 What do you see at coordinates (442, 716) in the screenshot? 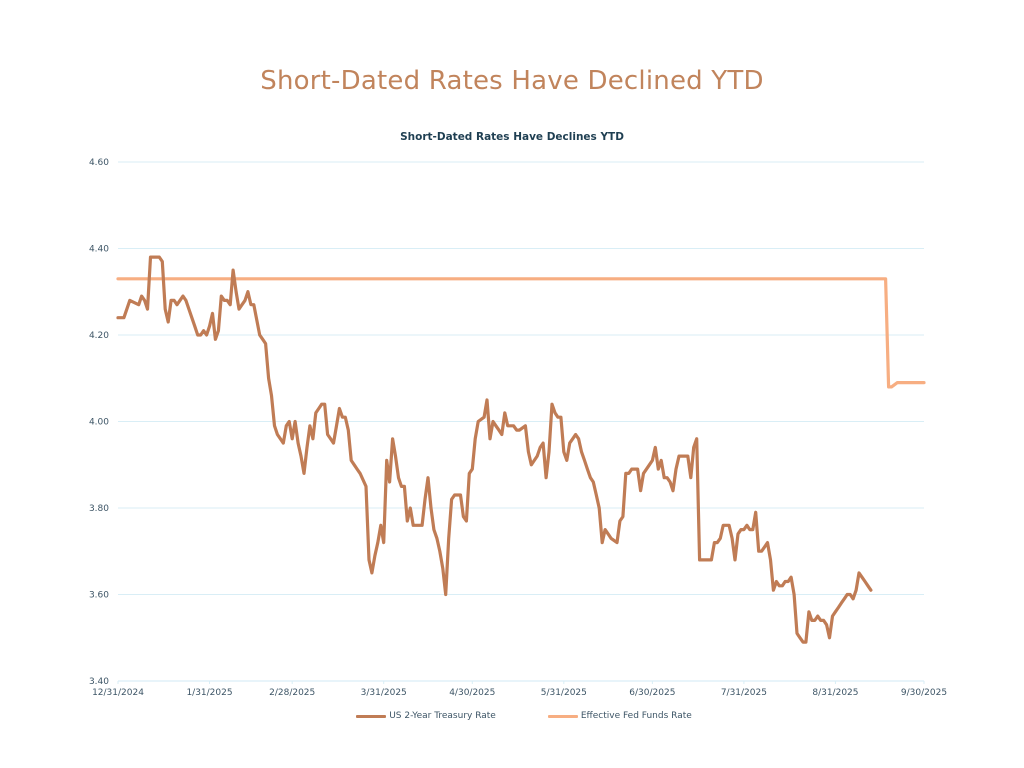
I see `legend-label-treasury: US 2-Year Treasury Rate` at bounding box center [442, 716].